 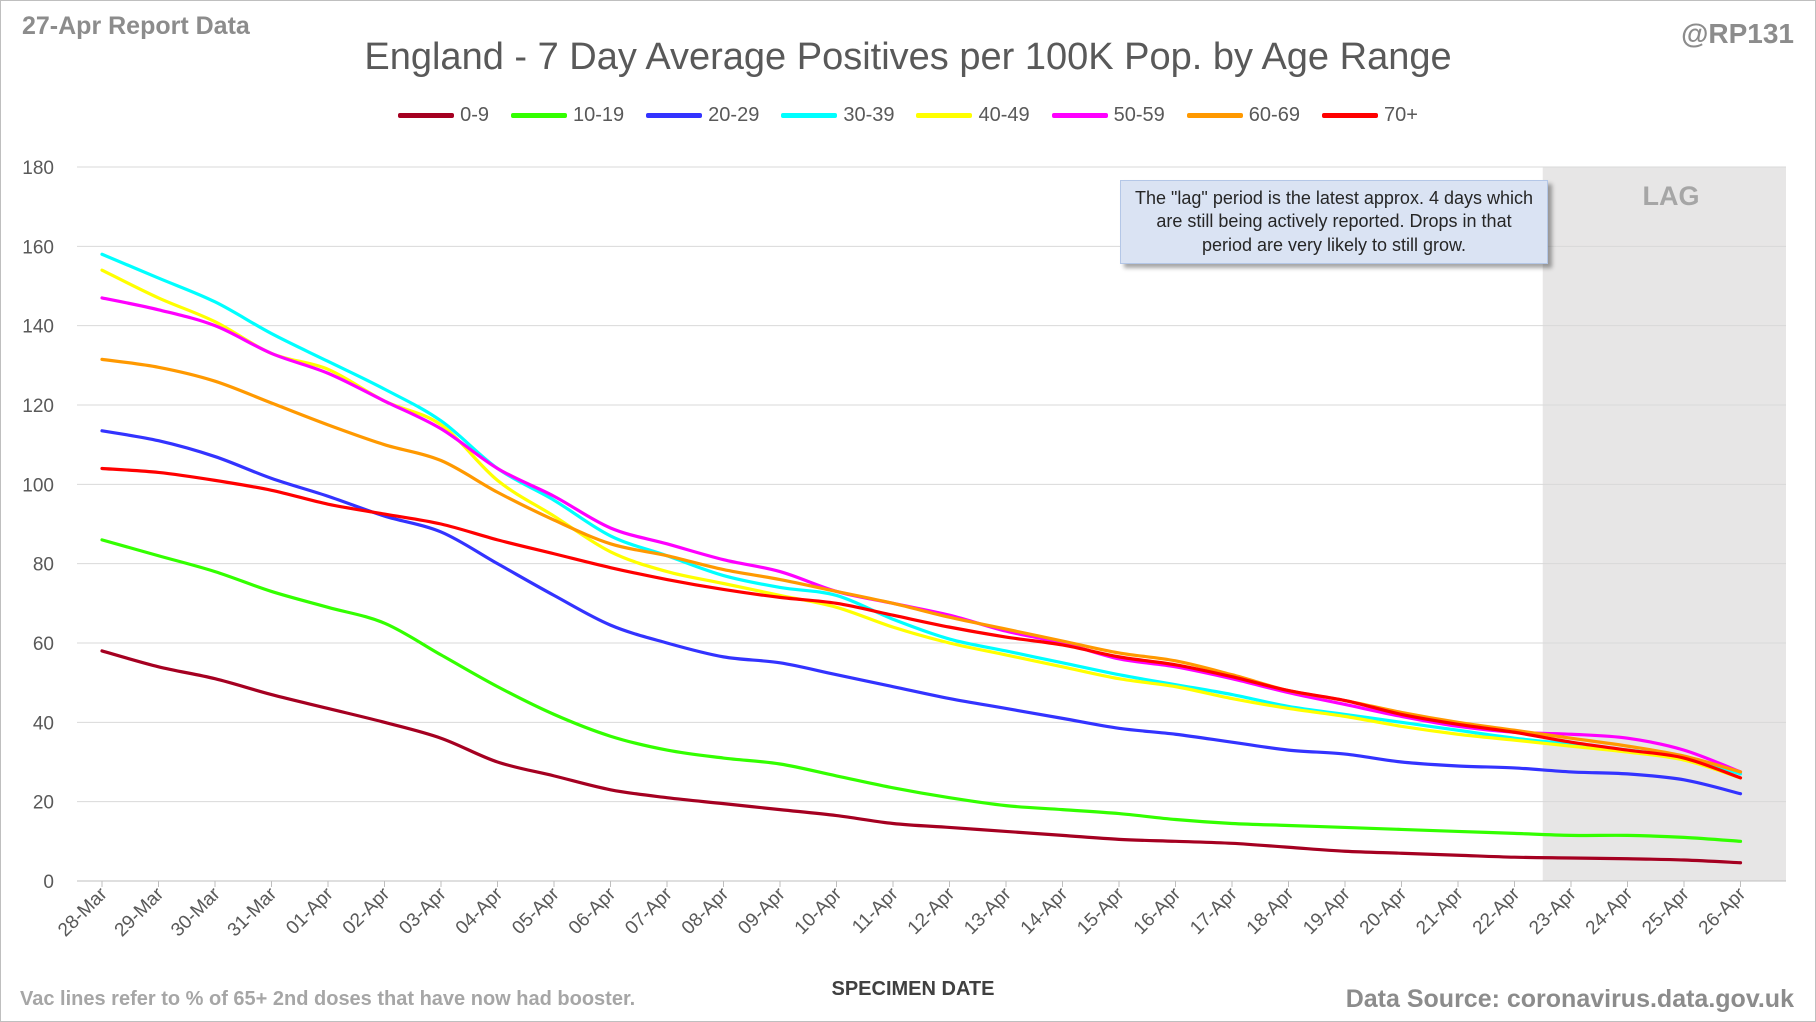 I want to click on legend-label: 20-29, so click(x=734, y=115).